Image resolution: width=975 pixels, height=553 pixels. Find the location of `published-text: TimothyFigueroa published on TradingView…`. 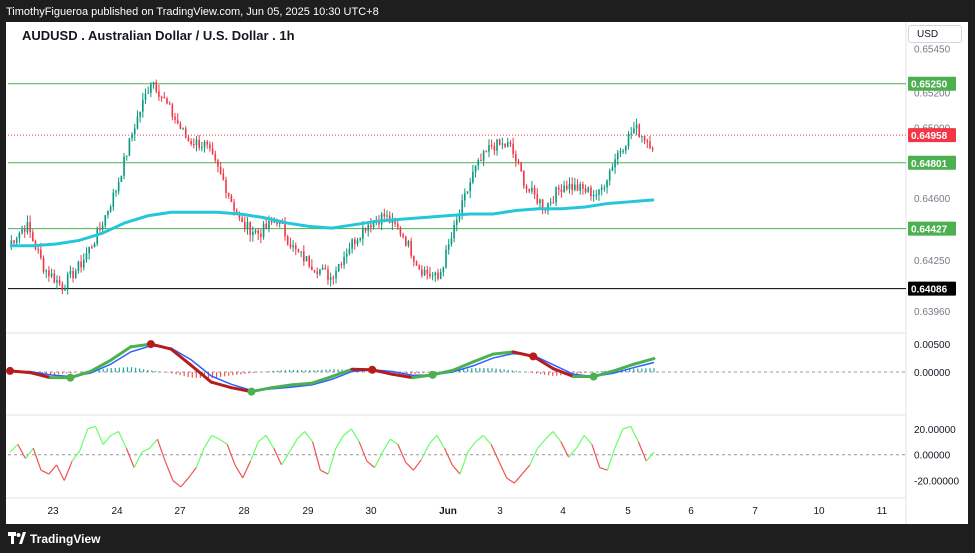

published-text: TimothyFigueroa published on TradingView… is located at coordinates (192, 12).